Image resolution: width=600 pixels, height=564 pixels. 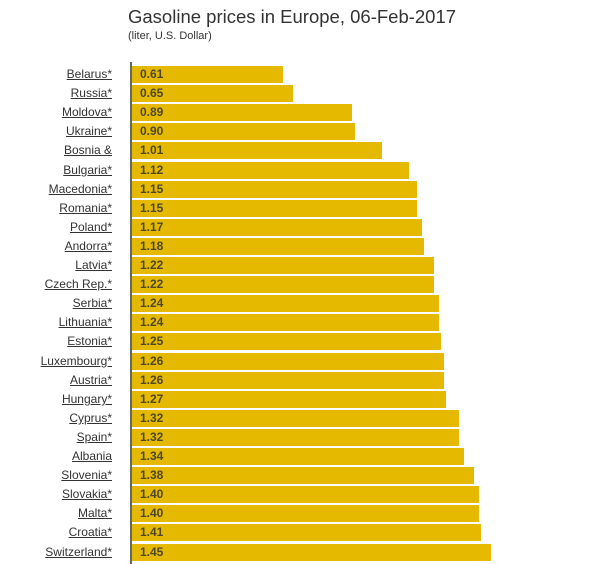 I want to click on value-label: 1.25, so click(x=152, y=341).